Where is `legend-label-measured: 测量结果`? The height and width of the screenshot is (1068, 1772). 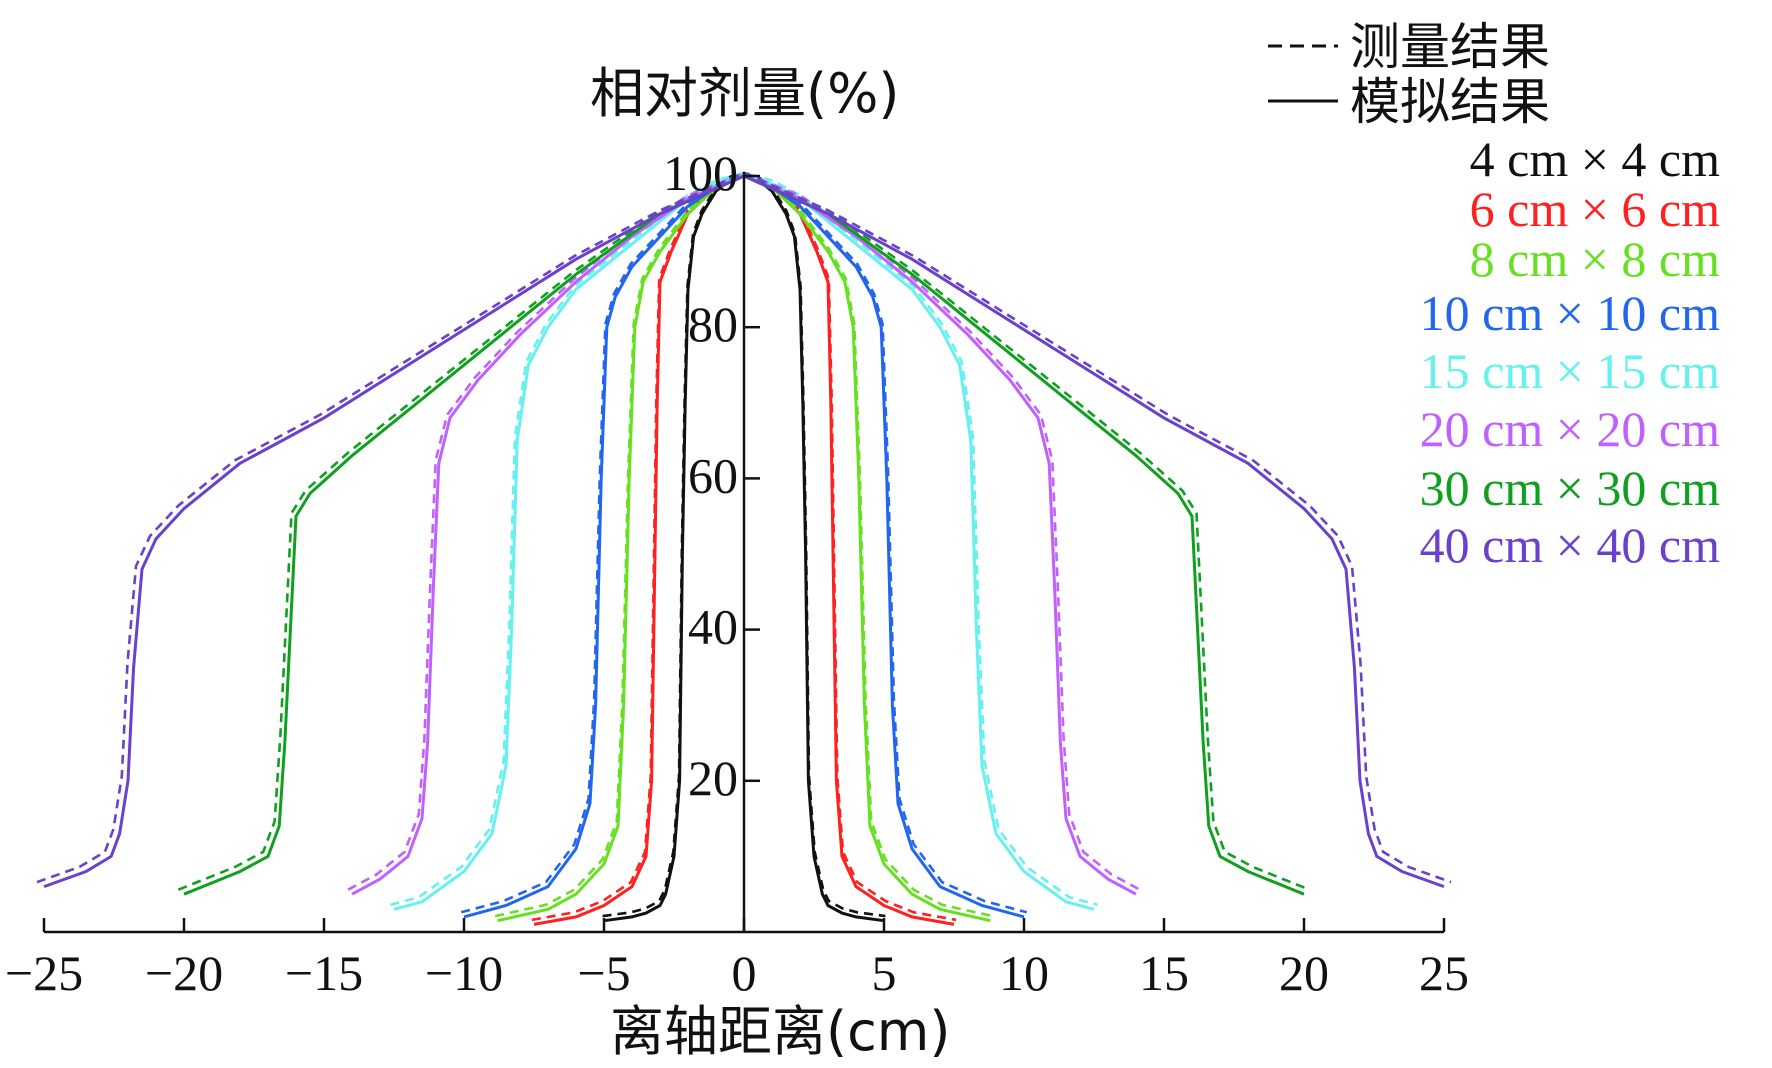 legend-label-measured: 测量结果 is located at coordinates (1450, 47).